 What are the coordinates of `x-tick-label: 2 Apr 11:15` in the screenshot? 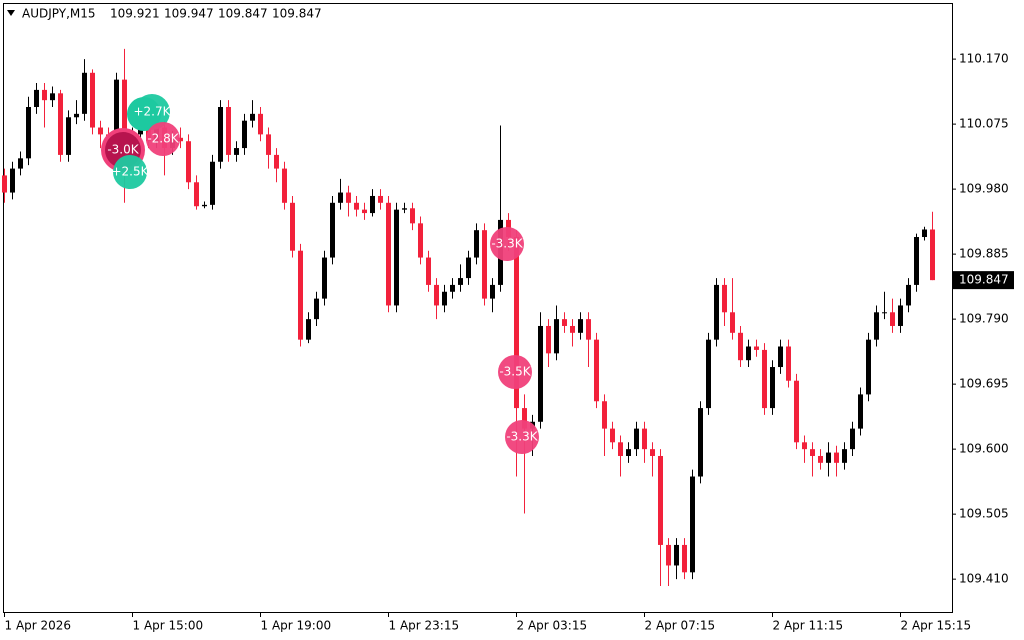 It's located at (808, 626).